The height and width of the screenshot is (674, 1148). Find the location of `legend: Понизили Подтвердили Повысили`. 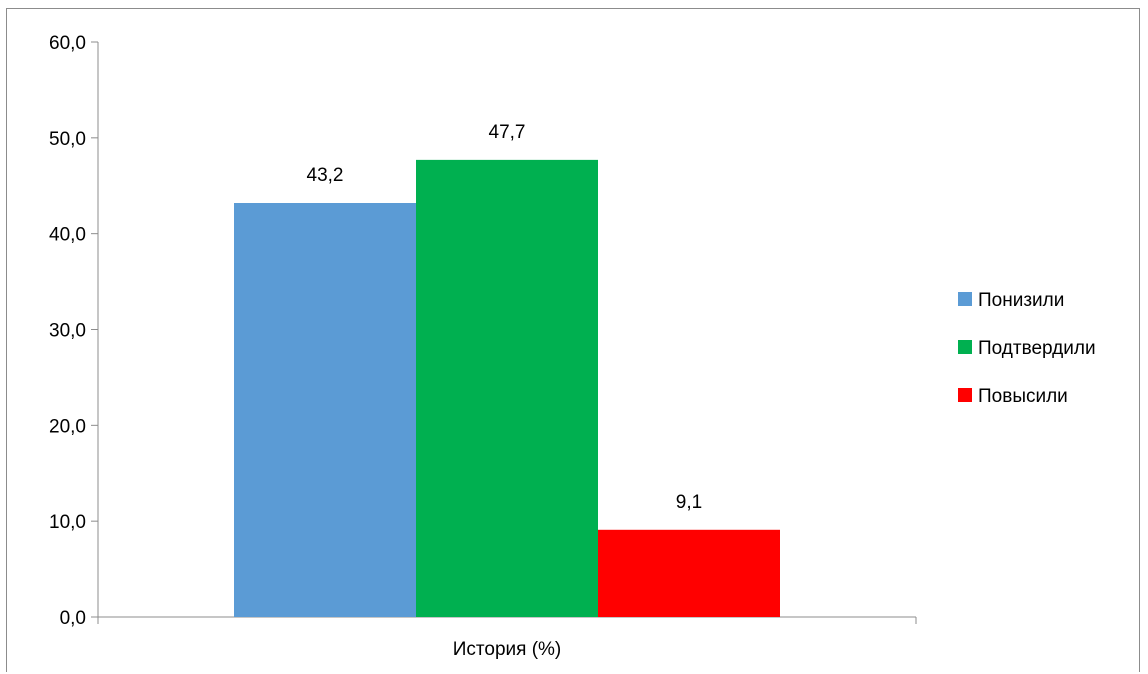

legend: Понизили Подтвердили Повысили is located at coordinates (1027, 348).